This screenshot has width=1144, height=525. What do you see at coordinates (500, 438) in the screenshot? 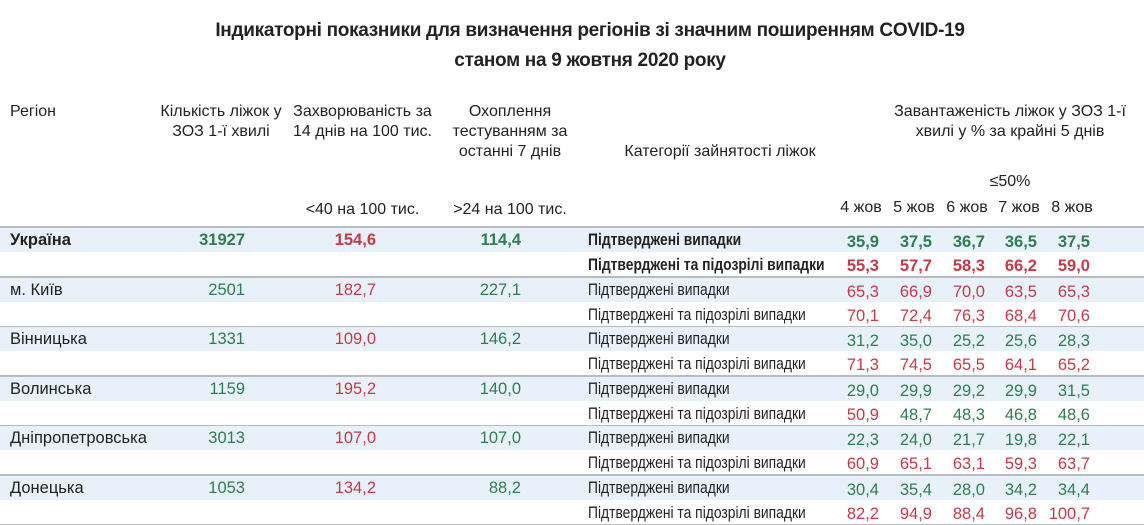
I see `testing-value: 107,0` at bounding box center [500, 438].